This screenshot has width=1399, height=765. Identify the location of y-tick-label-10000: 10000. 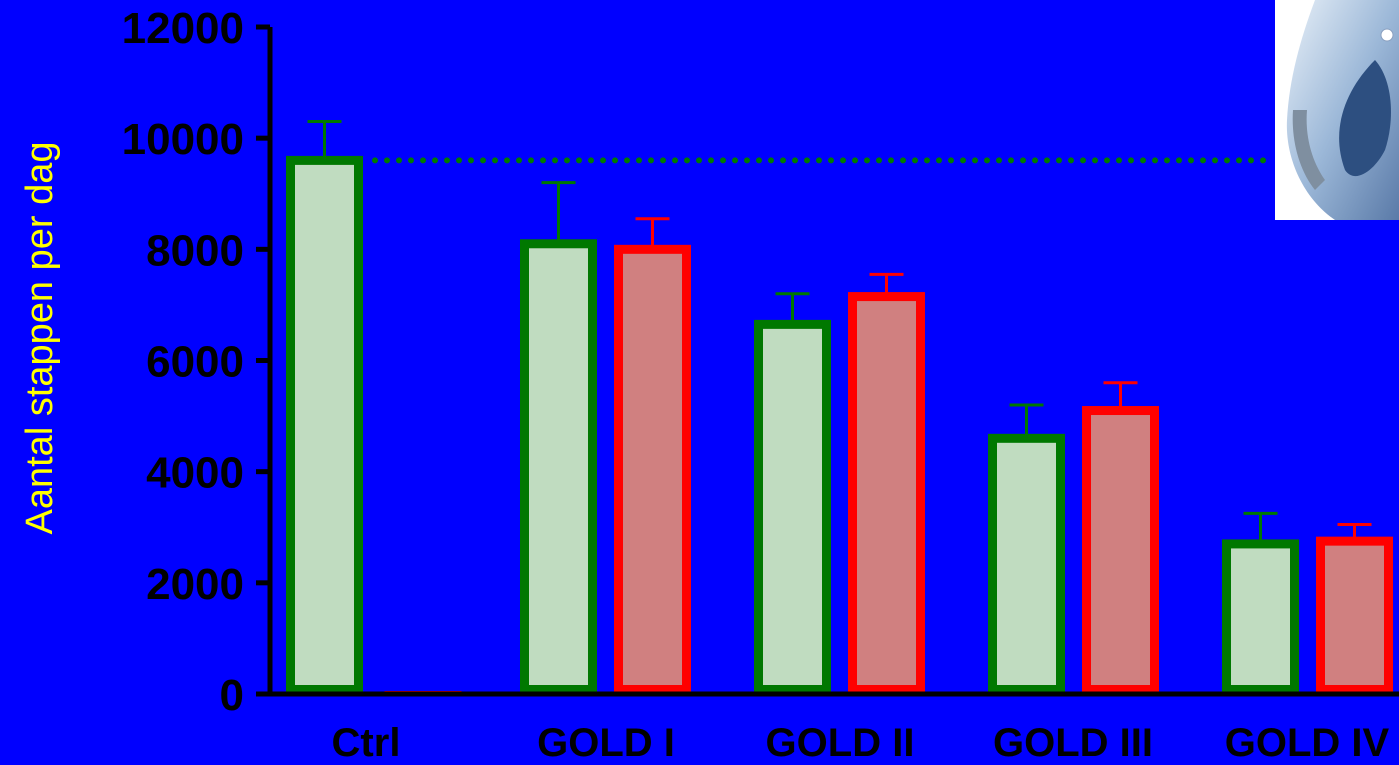
(183, 139).